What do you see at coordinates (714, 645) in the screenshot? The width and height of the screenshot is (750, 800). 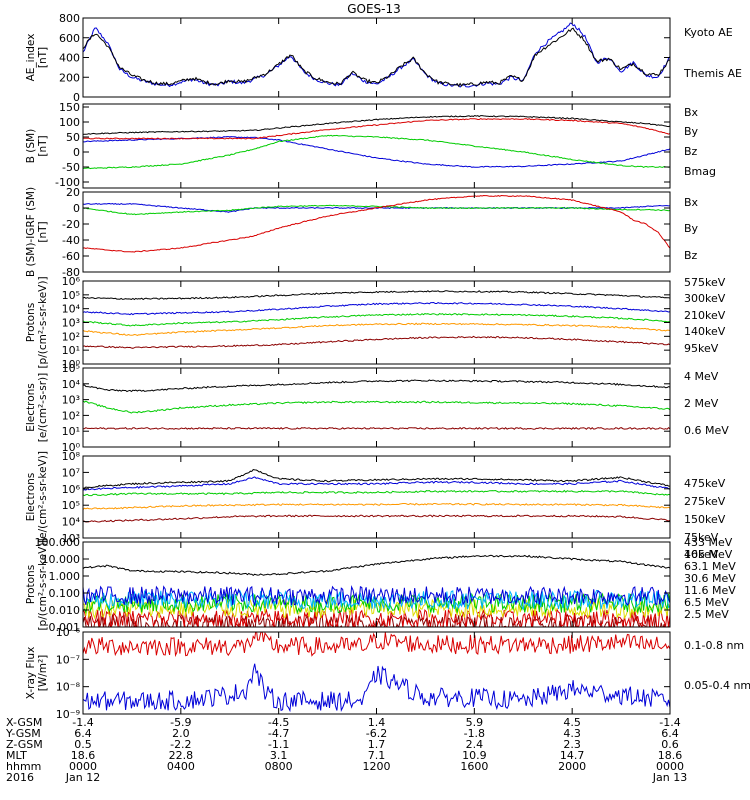 I see `legend-0-1-0-8-nm: 0.1-0.8 nm` at bounding box center [714, 645].